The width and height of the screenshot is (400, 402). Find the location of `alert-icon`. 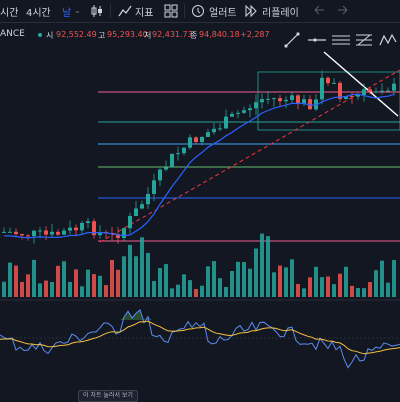

alert-icon is located at coordinates (198, 11).